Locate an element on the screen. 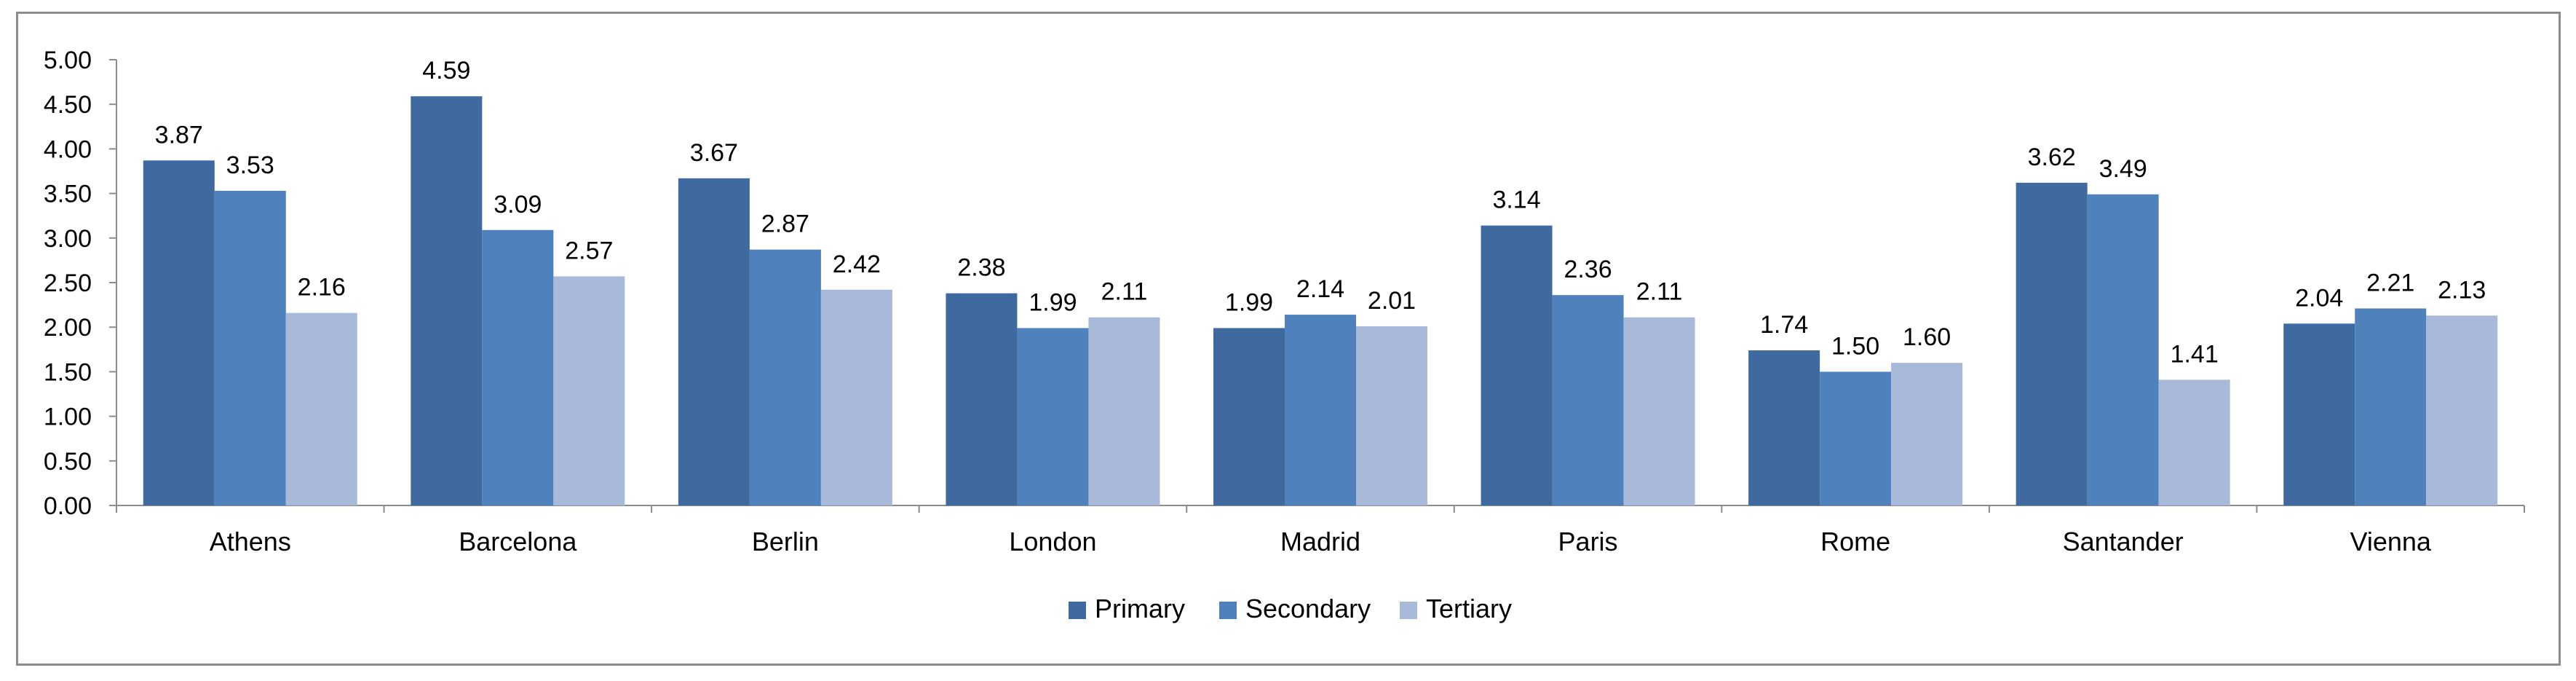 This screenshot has height=681, width=2576. data-label: 3.14 is located at coordinates (1516, 200).